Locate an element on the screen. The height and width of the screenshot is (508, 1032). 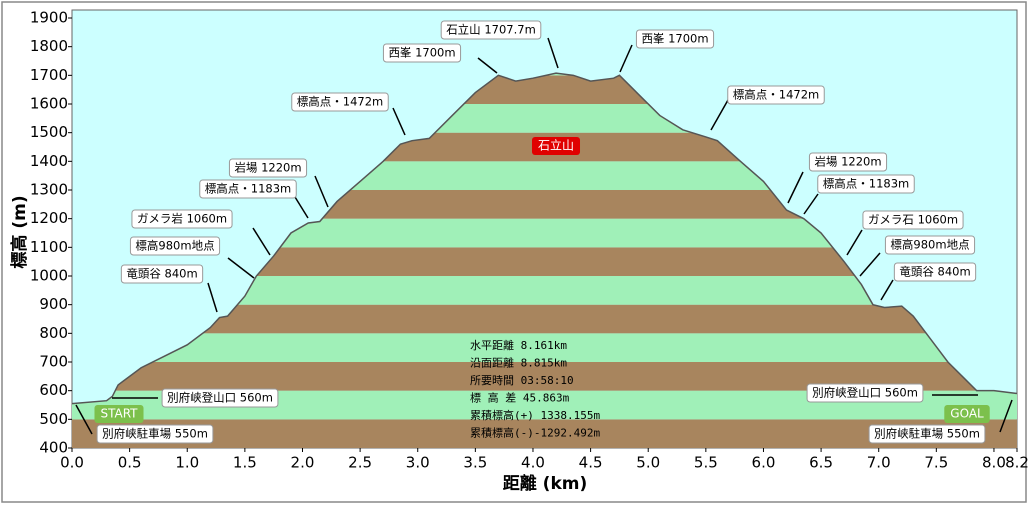
start-badge: START is located at coordinates (119, 414).